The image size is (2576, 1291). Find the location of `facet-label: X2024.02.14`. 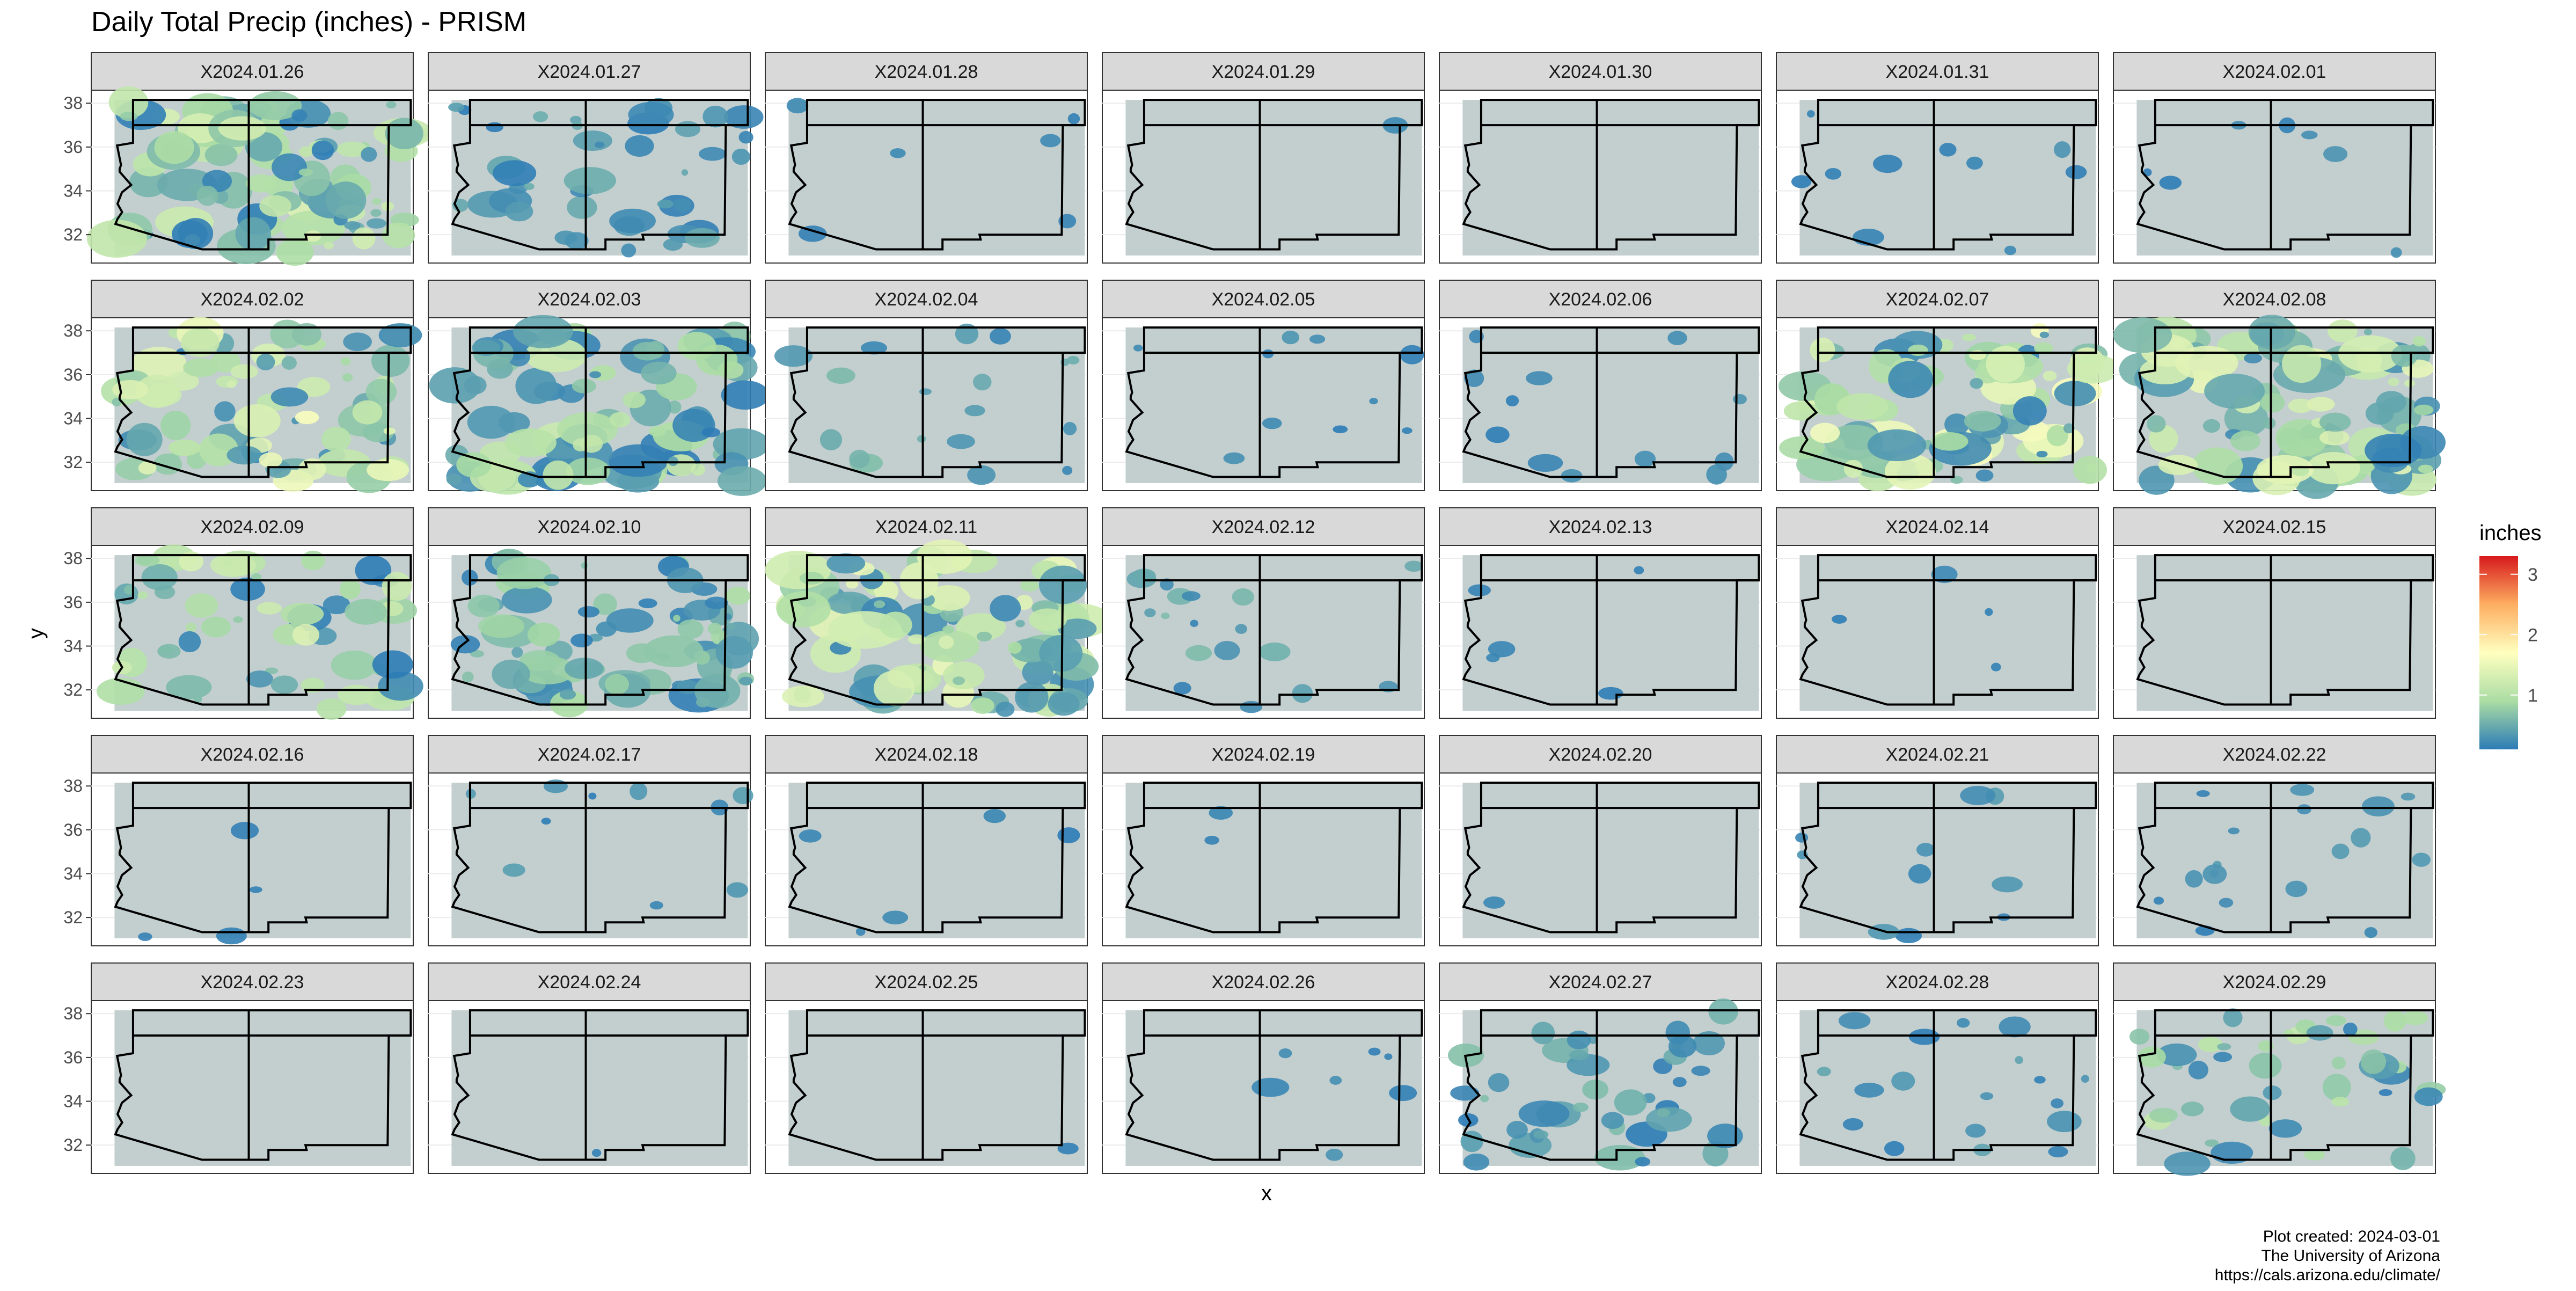

facet-label: X2024.02.14 is located at coordinates (1937, 527).